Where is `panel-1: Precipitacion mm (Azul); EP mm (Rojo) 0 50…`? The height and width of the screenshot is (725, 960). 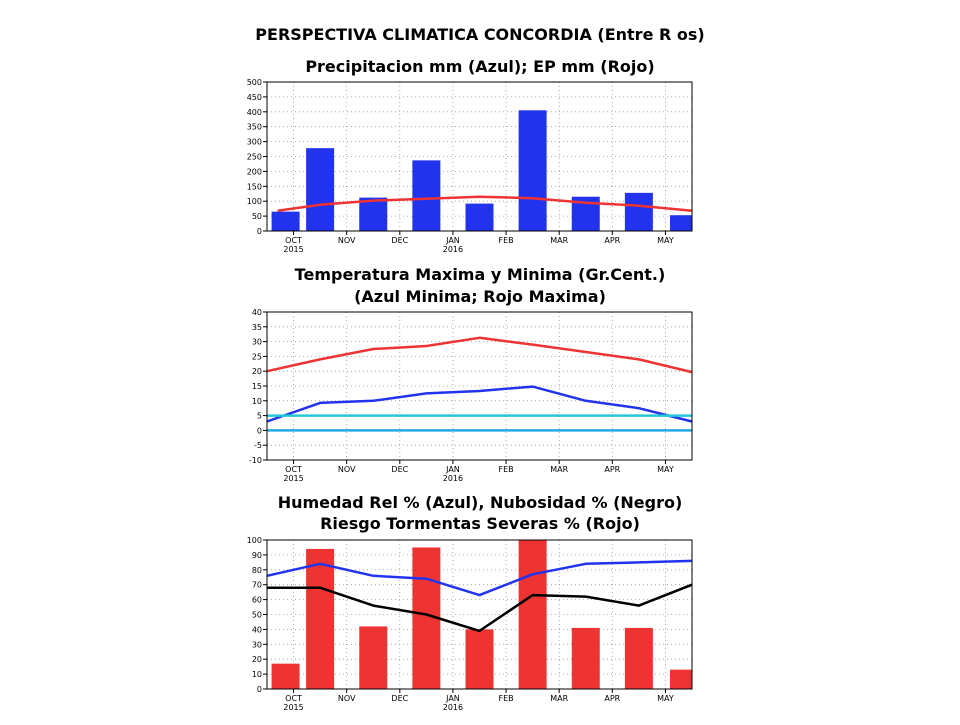 panel-1: Precipitacion mm (Azul); EP mm (Rojo) 0 50… is located at coordinates (470, 155).